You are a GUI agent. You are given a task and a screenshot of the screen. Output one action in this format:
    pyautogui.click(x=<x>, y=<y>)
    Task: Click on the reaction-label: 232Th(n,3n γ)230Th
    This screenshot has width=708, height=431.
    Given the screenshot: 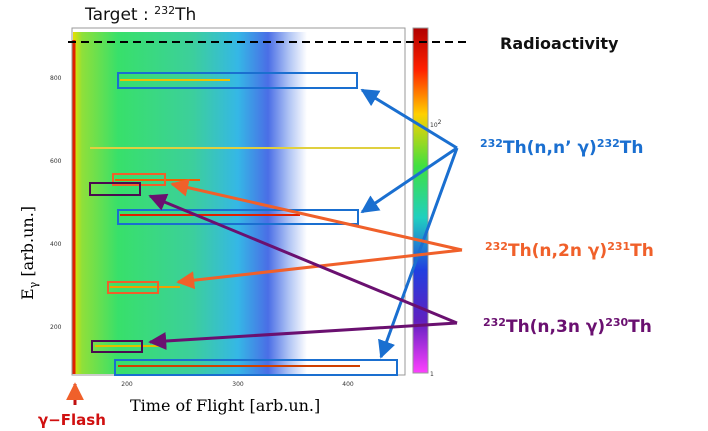 What is the action you would take?
    pyautogui.click(x=567, y=326)
    